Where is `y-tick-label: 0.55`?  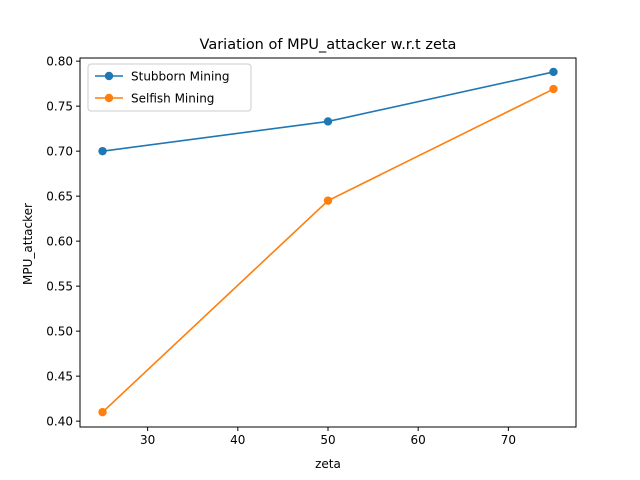 y-tick-label: 0.55 is located at coordinates (59, 286).